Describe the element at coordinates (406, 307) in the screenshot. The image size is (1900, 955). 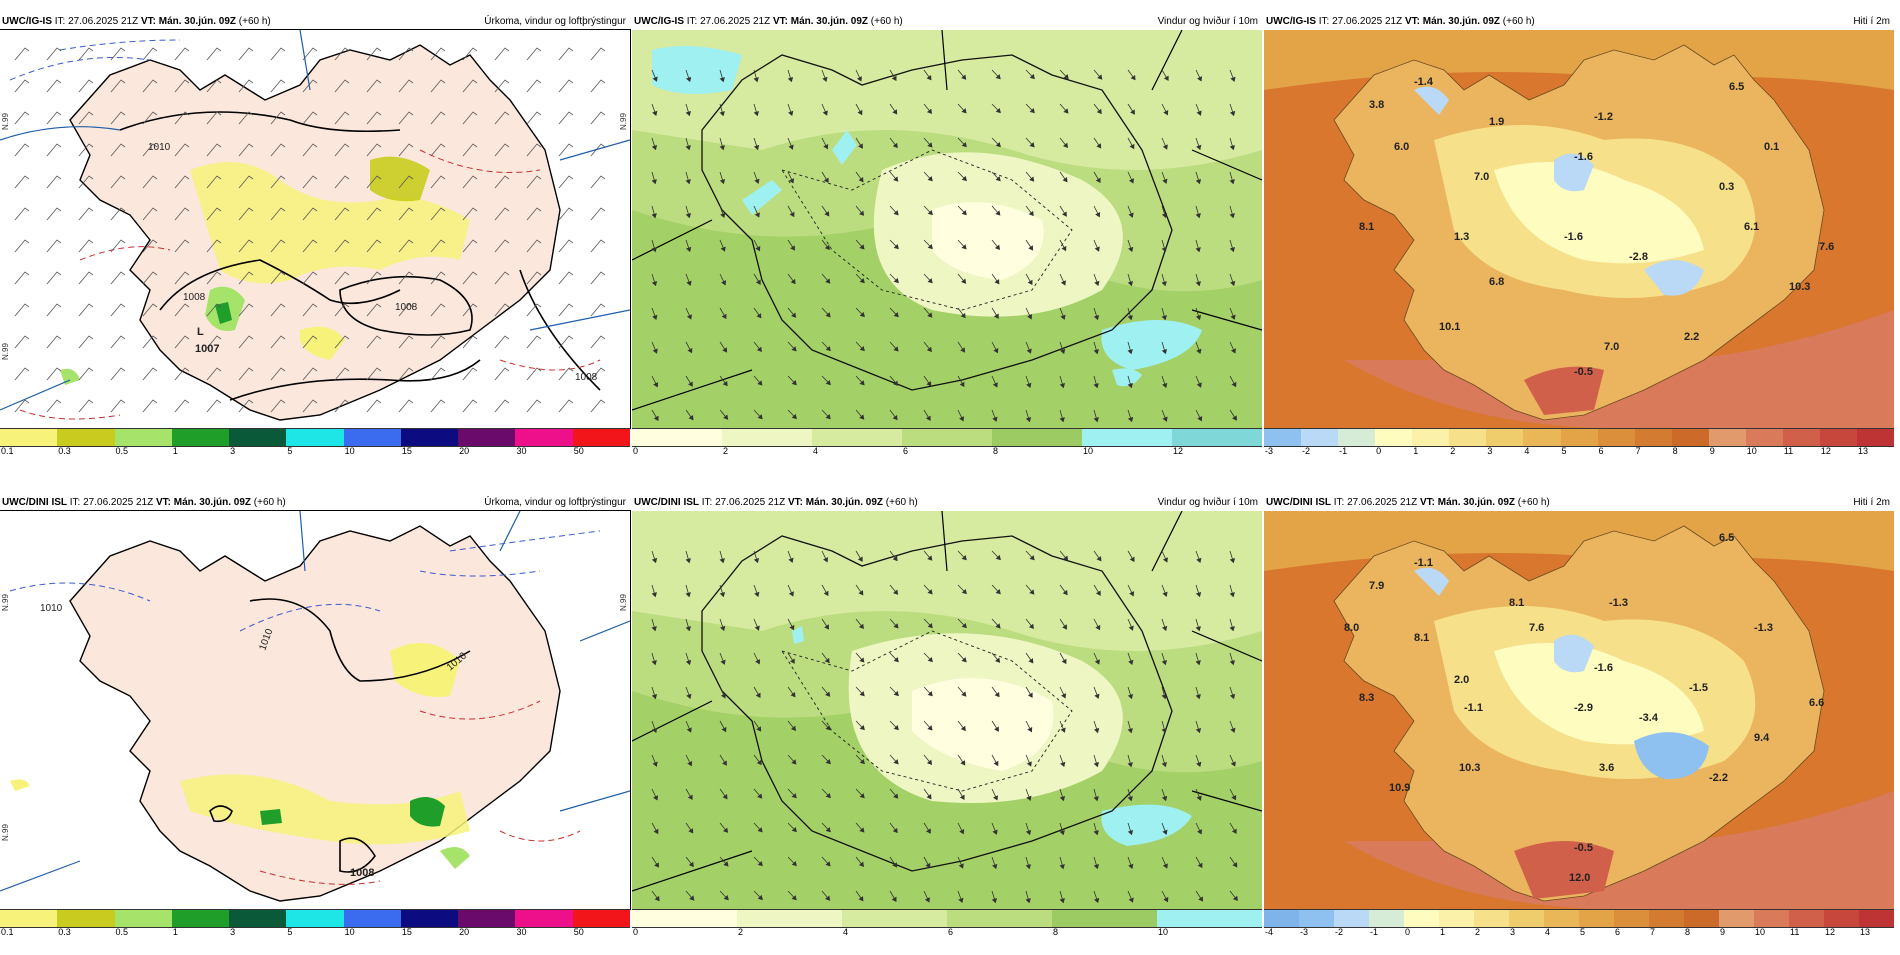
I see `isobar-label: 1008` at that location.